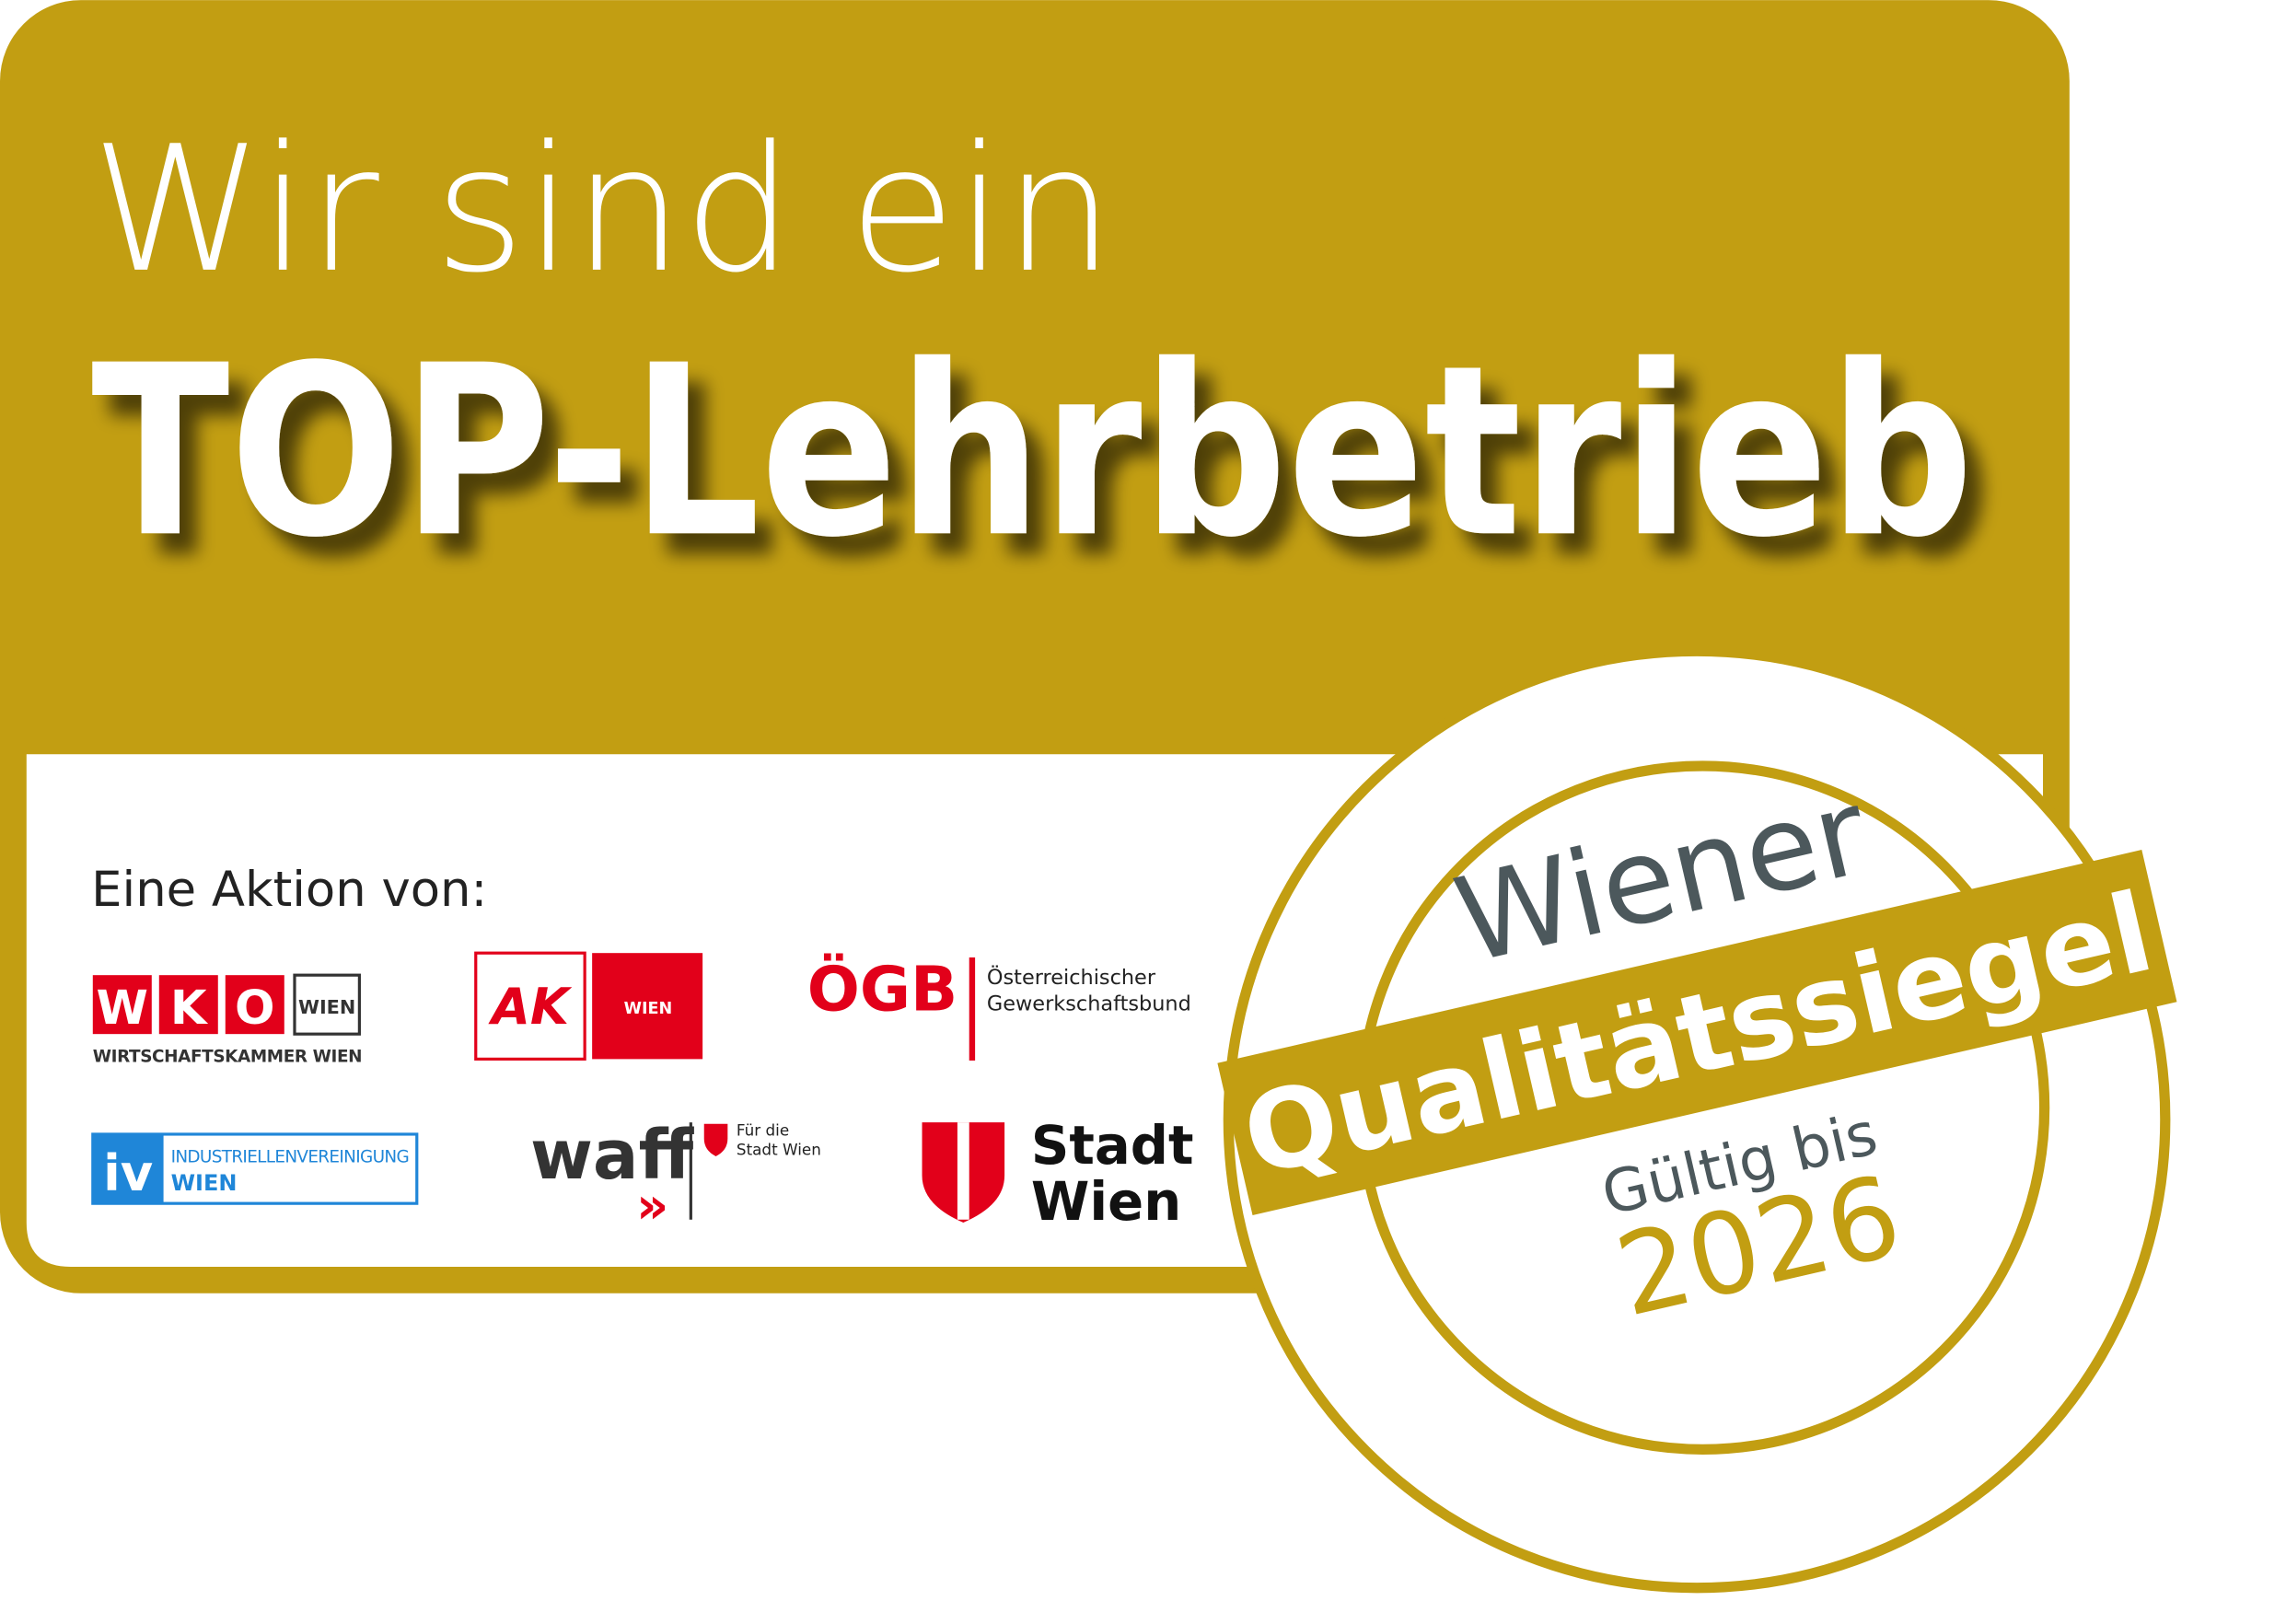 The height and width of the screenshot is (1624, 2286). Describe the element at coordinates (690, 1171) in the screenshot. I see `waff-divider` at that location.